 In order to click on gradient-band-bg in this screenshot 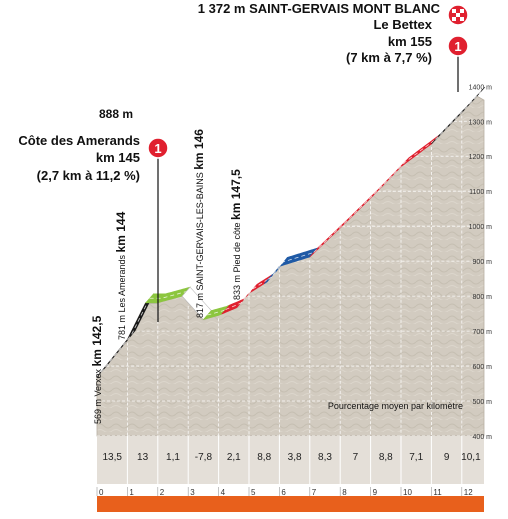, I will do `click(290, 460)`.